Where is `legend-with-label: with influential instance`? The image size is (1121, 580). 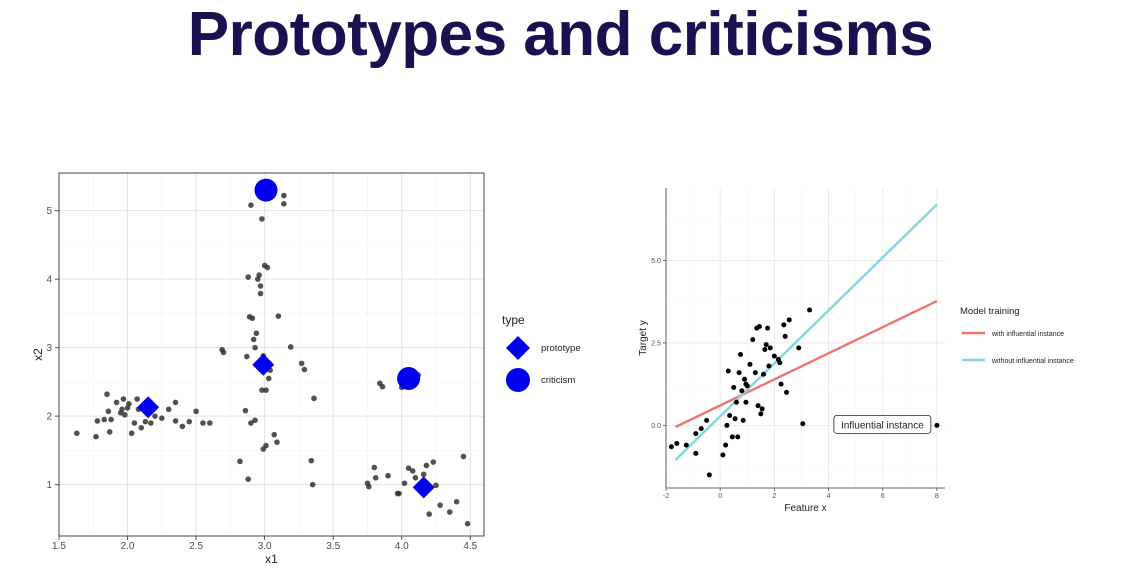
legend-with-label: with influential instance is located at coordinates (1027, 334).